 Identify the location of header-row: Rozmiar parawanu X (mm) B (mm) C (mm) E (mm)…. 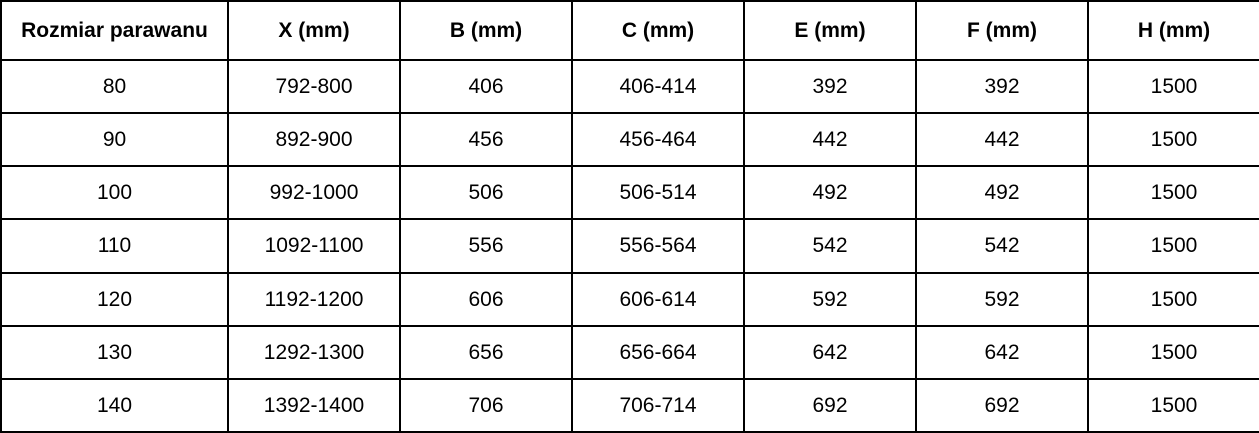
(629, 30).